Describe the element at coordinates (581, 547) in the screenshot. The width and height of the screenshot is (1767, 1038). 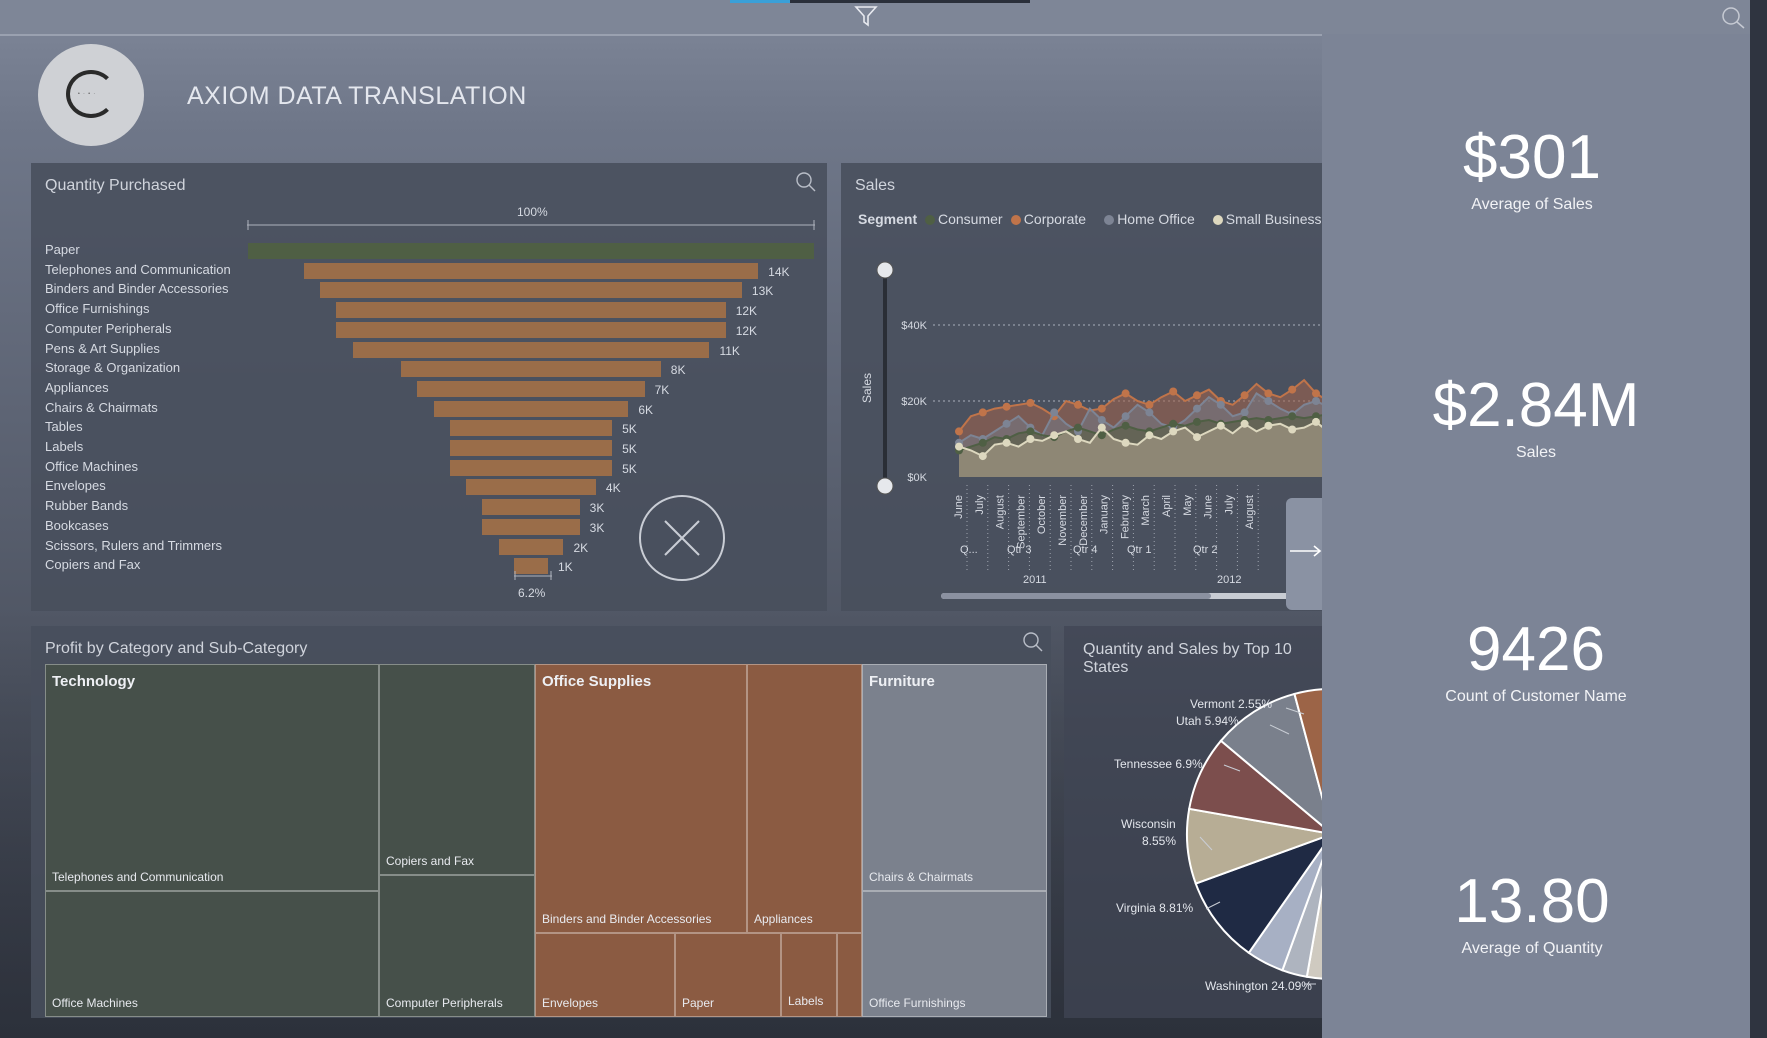
I see `funnel-value-label: 2K` at that location.